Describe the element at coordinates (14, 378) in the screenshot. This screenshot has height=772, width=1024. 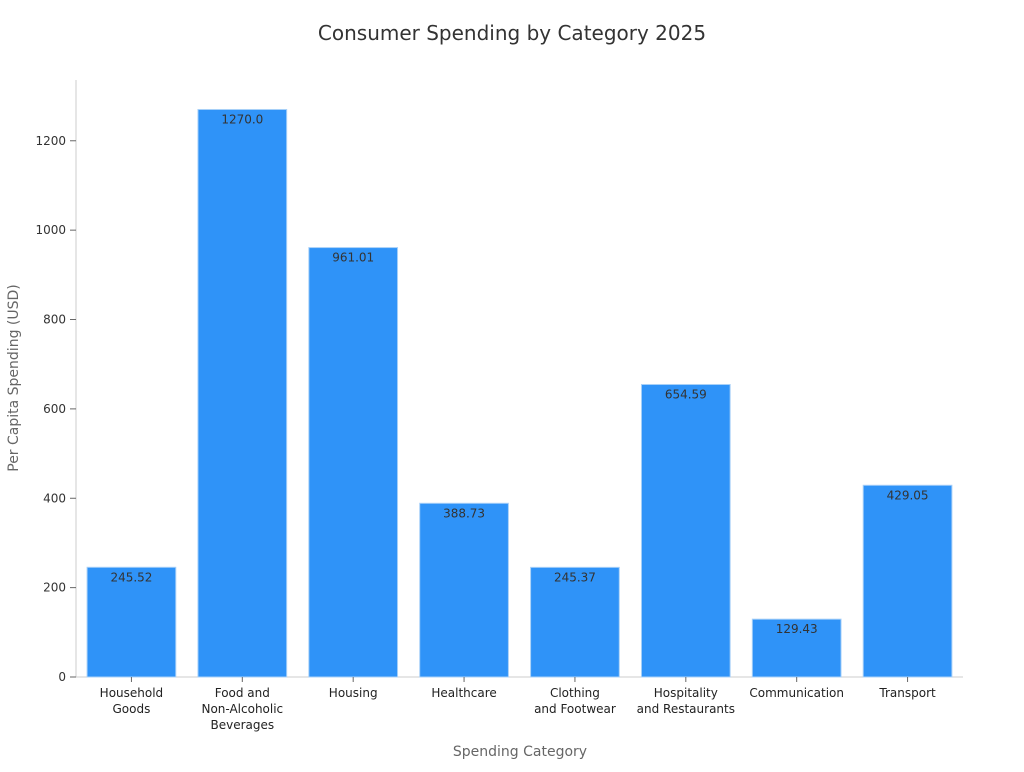
I see `y-axis-label: Per Capita Spending (USD)` at that location.